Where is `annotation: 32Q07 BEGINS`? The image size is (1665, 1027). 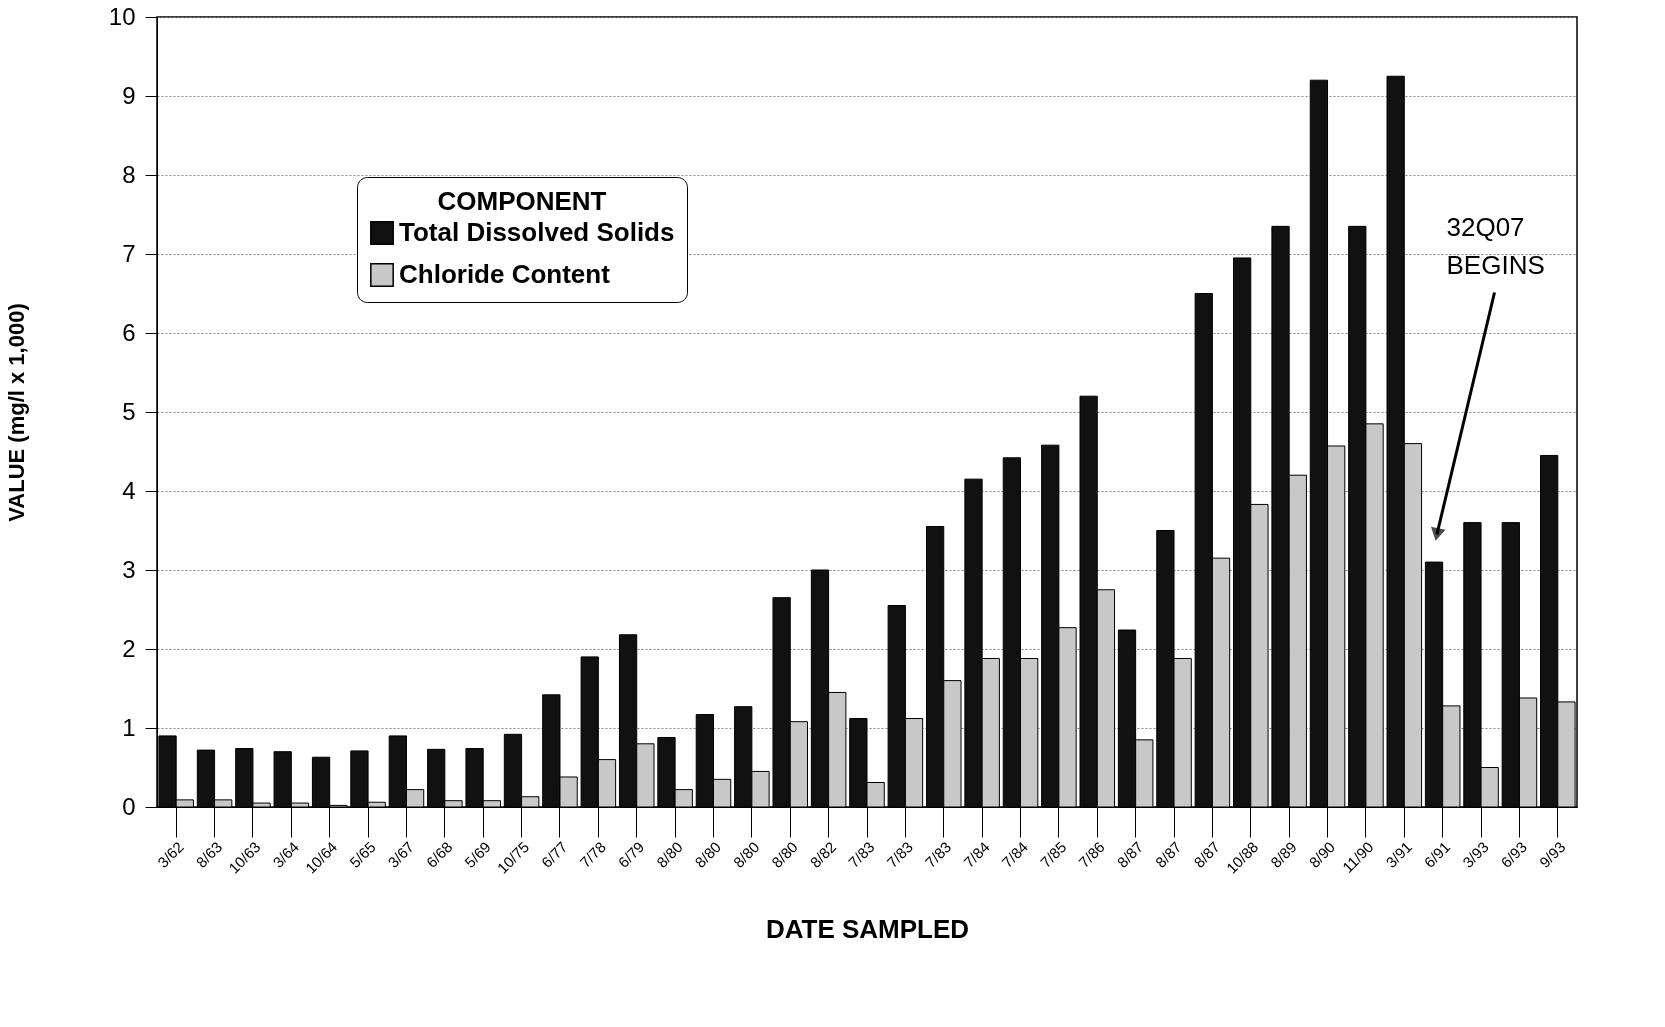
annotation: 32Q07 BEGINS is located at coordinates (1495, 245).